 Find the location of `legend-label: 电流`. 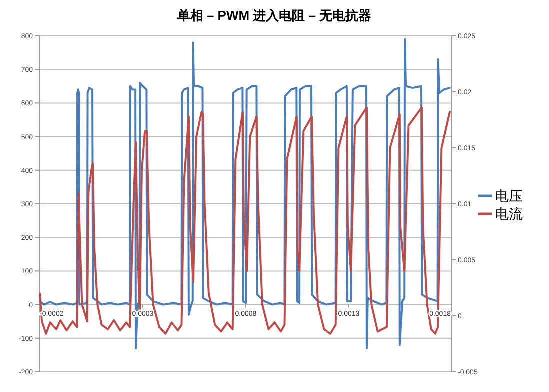

legend-label: 电流 is located at coordinates (509, 214).